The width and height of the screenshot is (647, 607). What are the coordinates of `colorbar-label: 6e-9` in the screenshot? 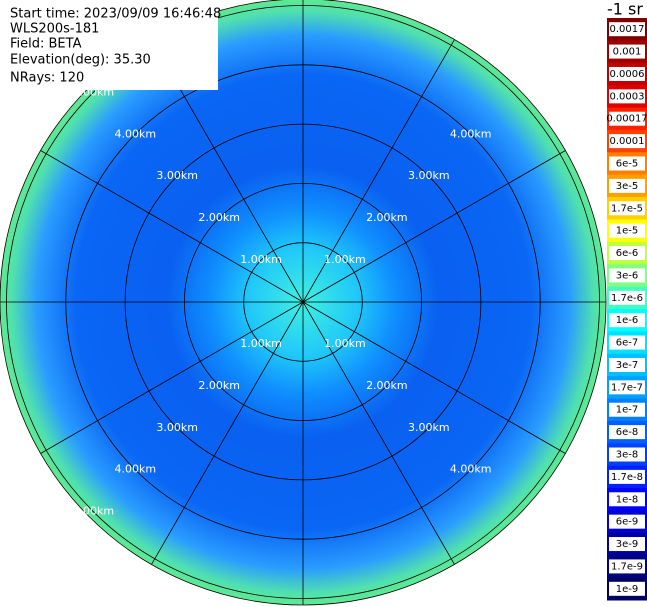 It's located at (627, 522).